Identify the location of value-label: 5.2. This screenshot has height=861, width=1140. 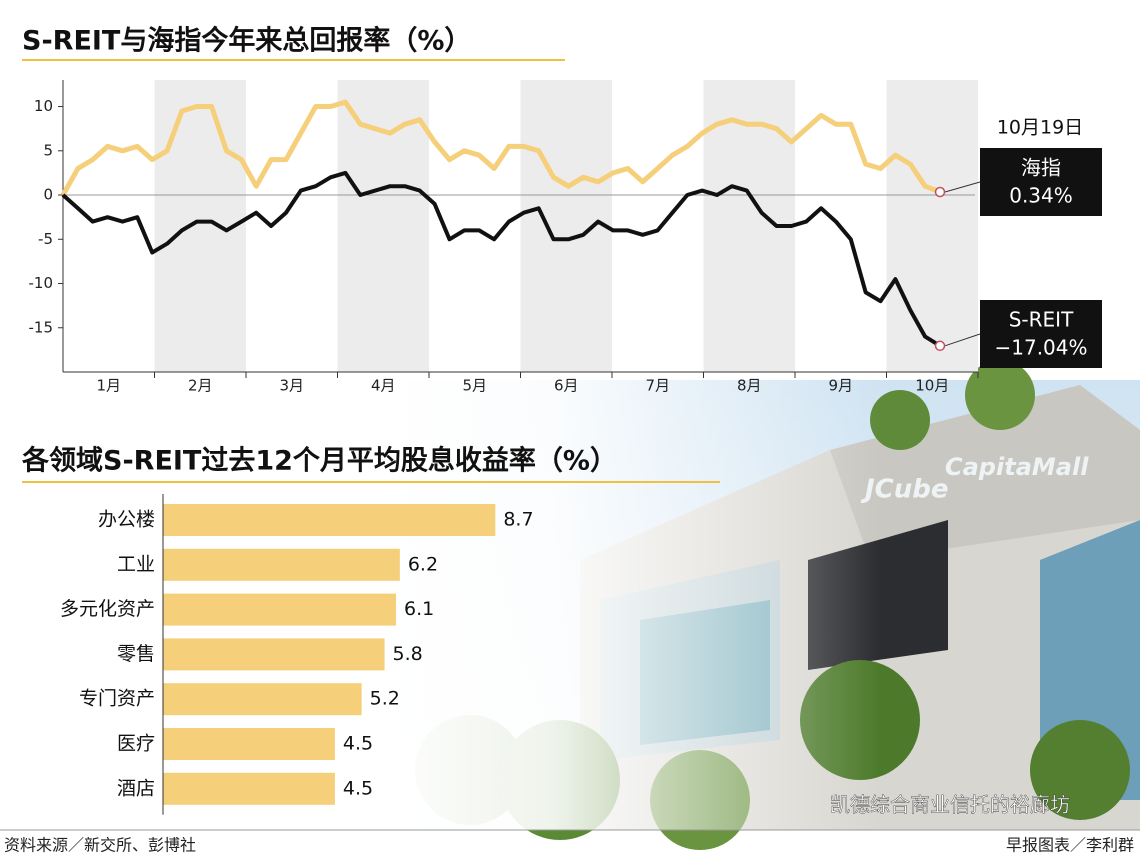
(385, 699).